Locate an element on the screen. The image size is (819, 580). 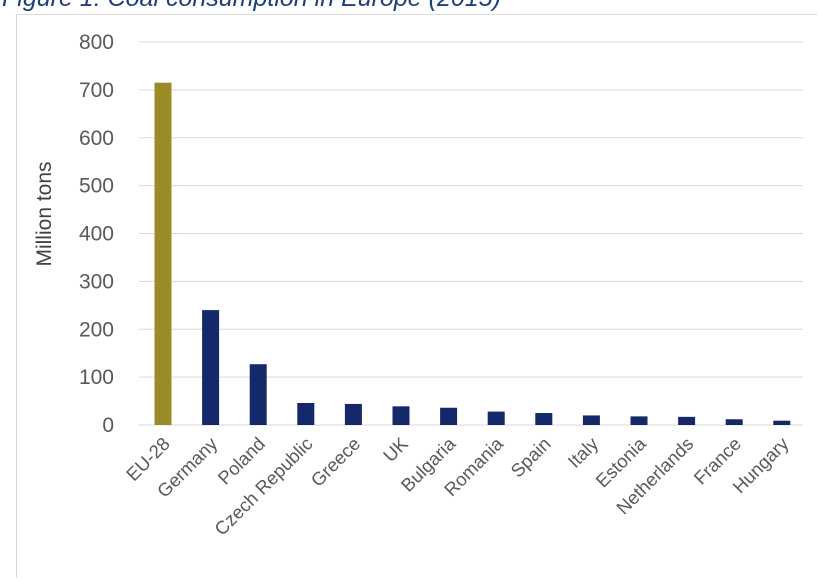
y-tick-label: 300 is located at coordinates (96, 281).